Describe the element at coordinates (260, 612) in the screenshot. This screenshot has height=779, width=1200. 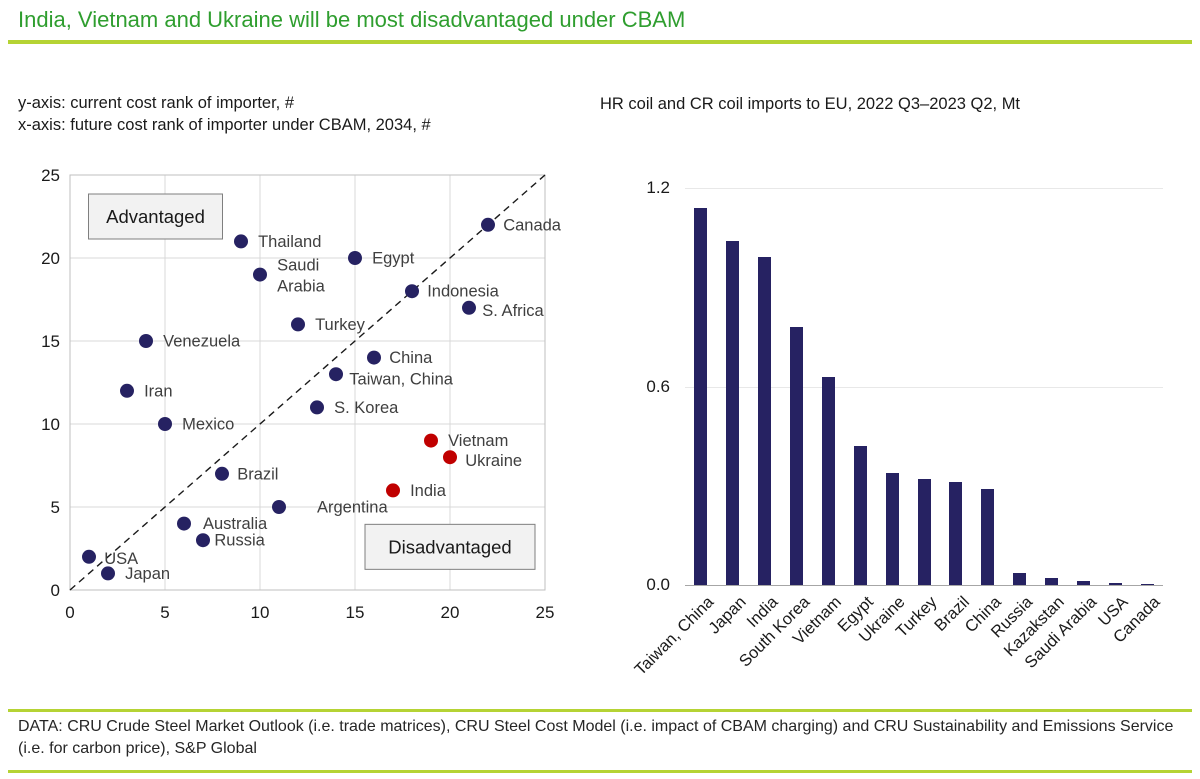
I see `x-tick-label: 10` at that location.